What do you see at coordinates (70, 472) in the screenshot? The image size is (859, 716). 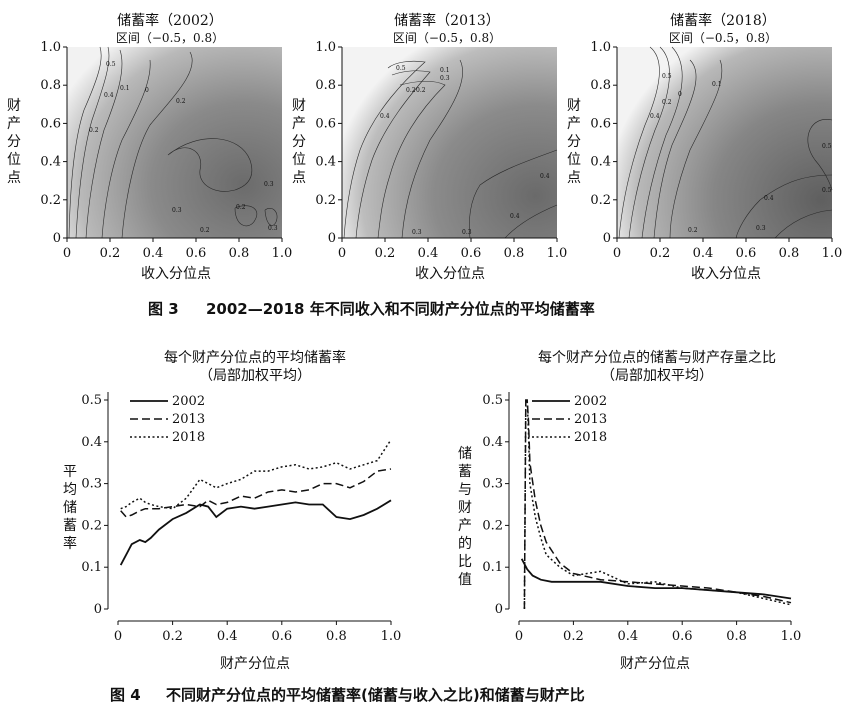 I see `y-axis-char: 平` at bounding box center [70, 472].